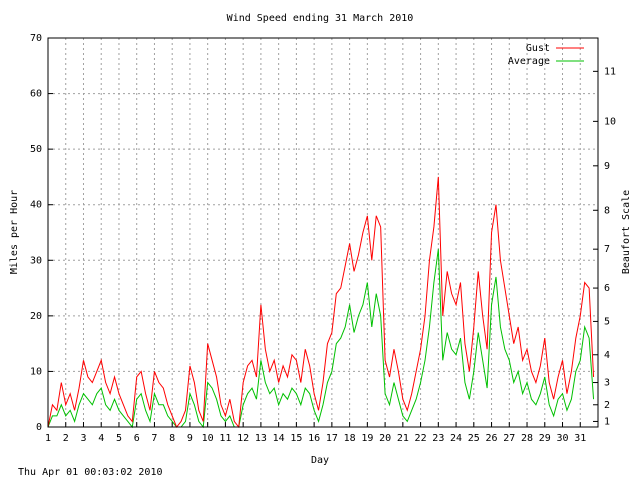  What do you see at coordinates (607, 355) in the screenshot?
I see `y2-tick-label: 4` at bounding box center [607, 355].